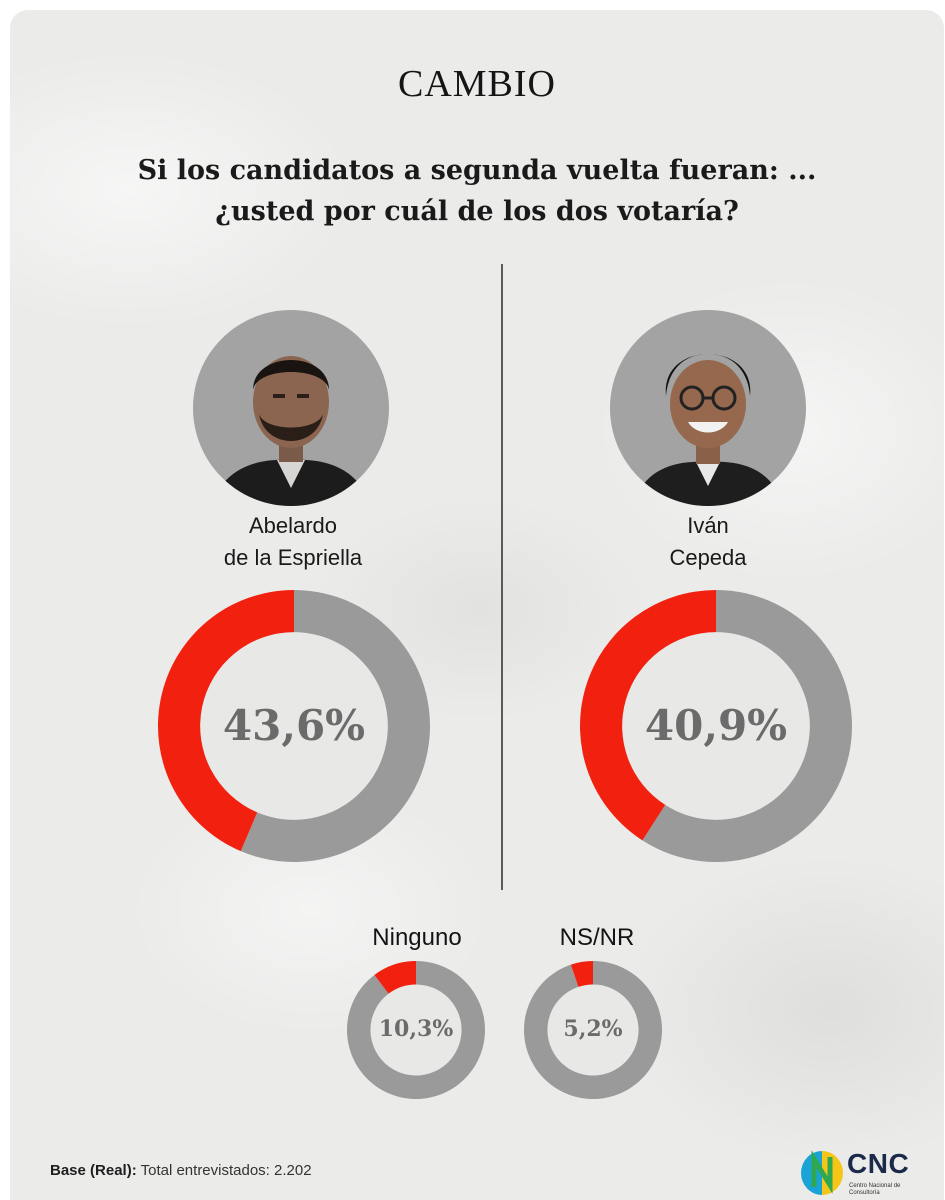  Describe the element at coordinates (293, 557) in the screenshot. I see `candidate-name-line-2: de la Espriella` at that location.